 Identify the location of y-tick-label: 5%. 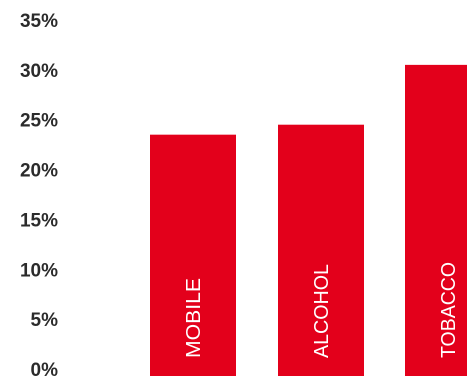
(45, 320).